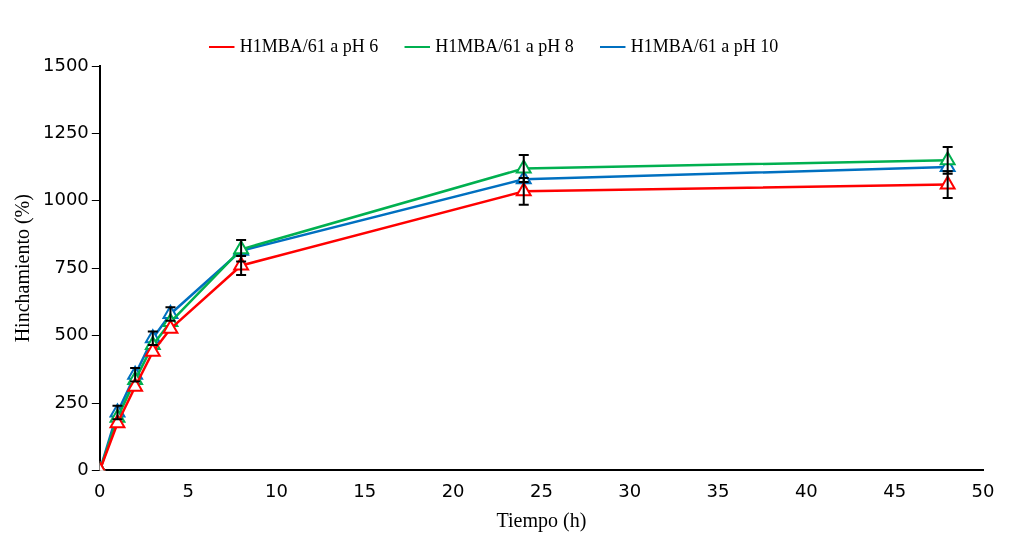  I want to click on x-tick-label: 10, so click(276, 490).